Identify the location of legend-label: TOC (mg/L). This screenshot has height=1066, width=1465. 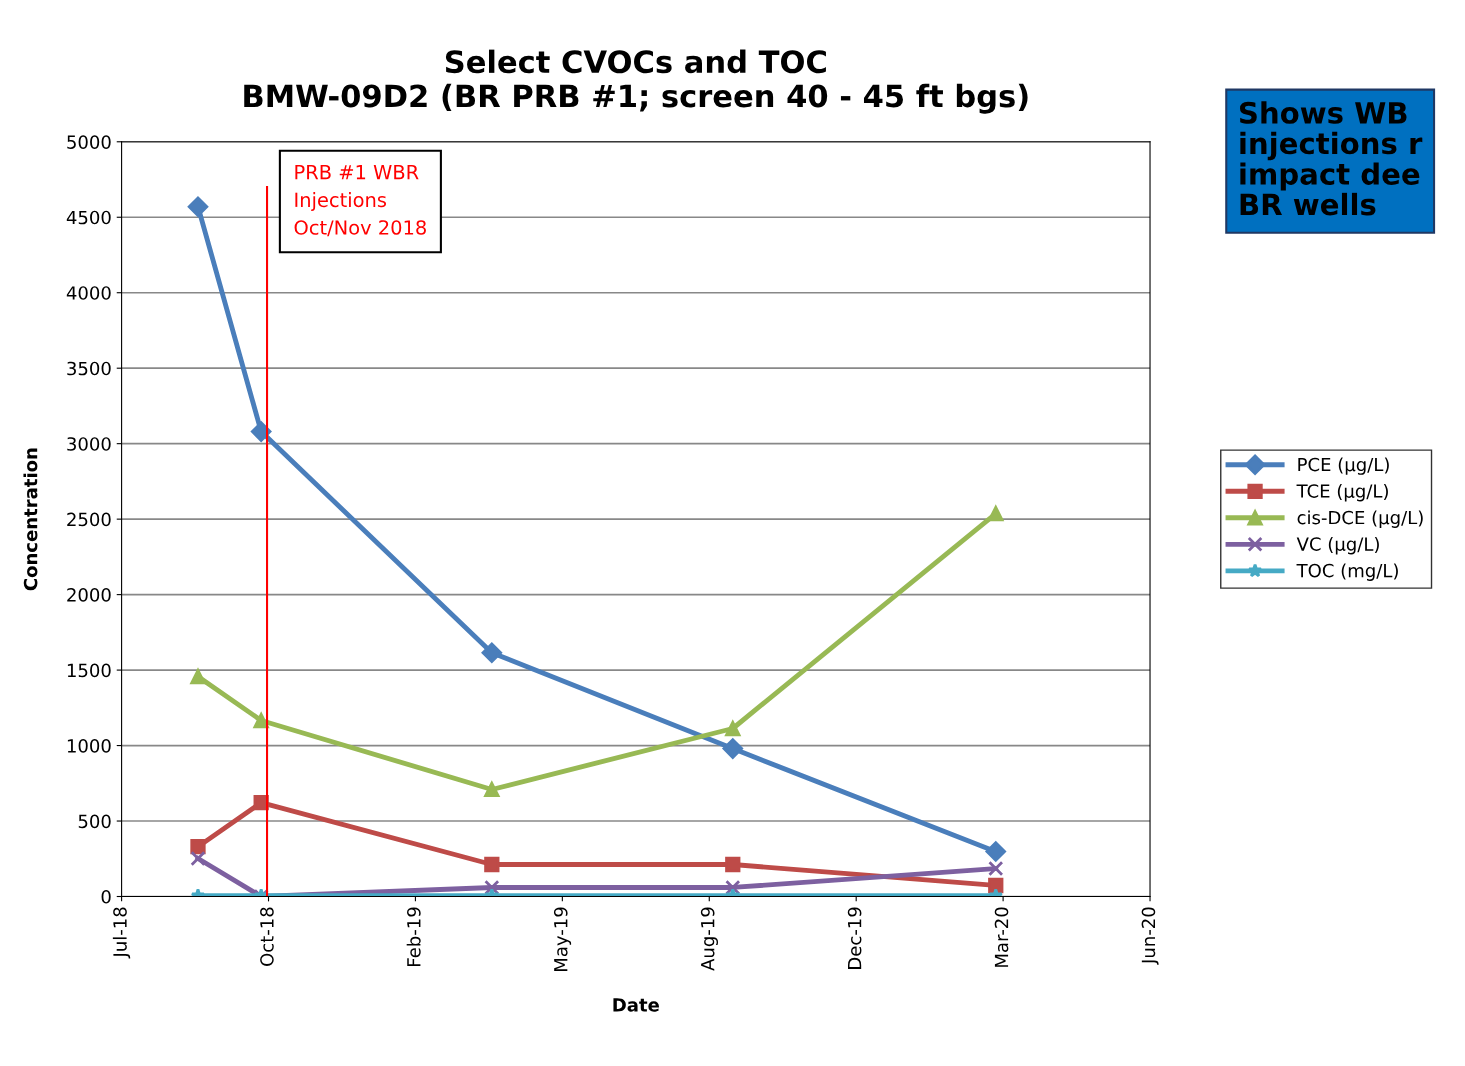
(1347, 572).